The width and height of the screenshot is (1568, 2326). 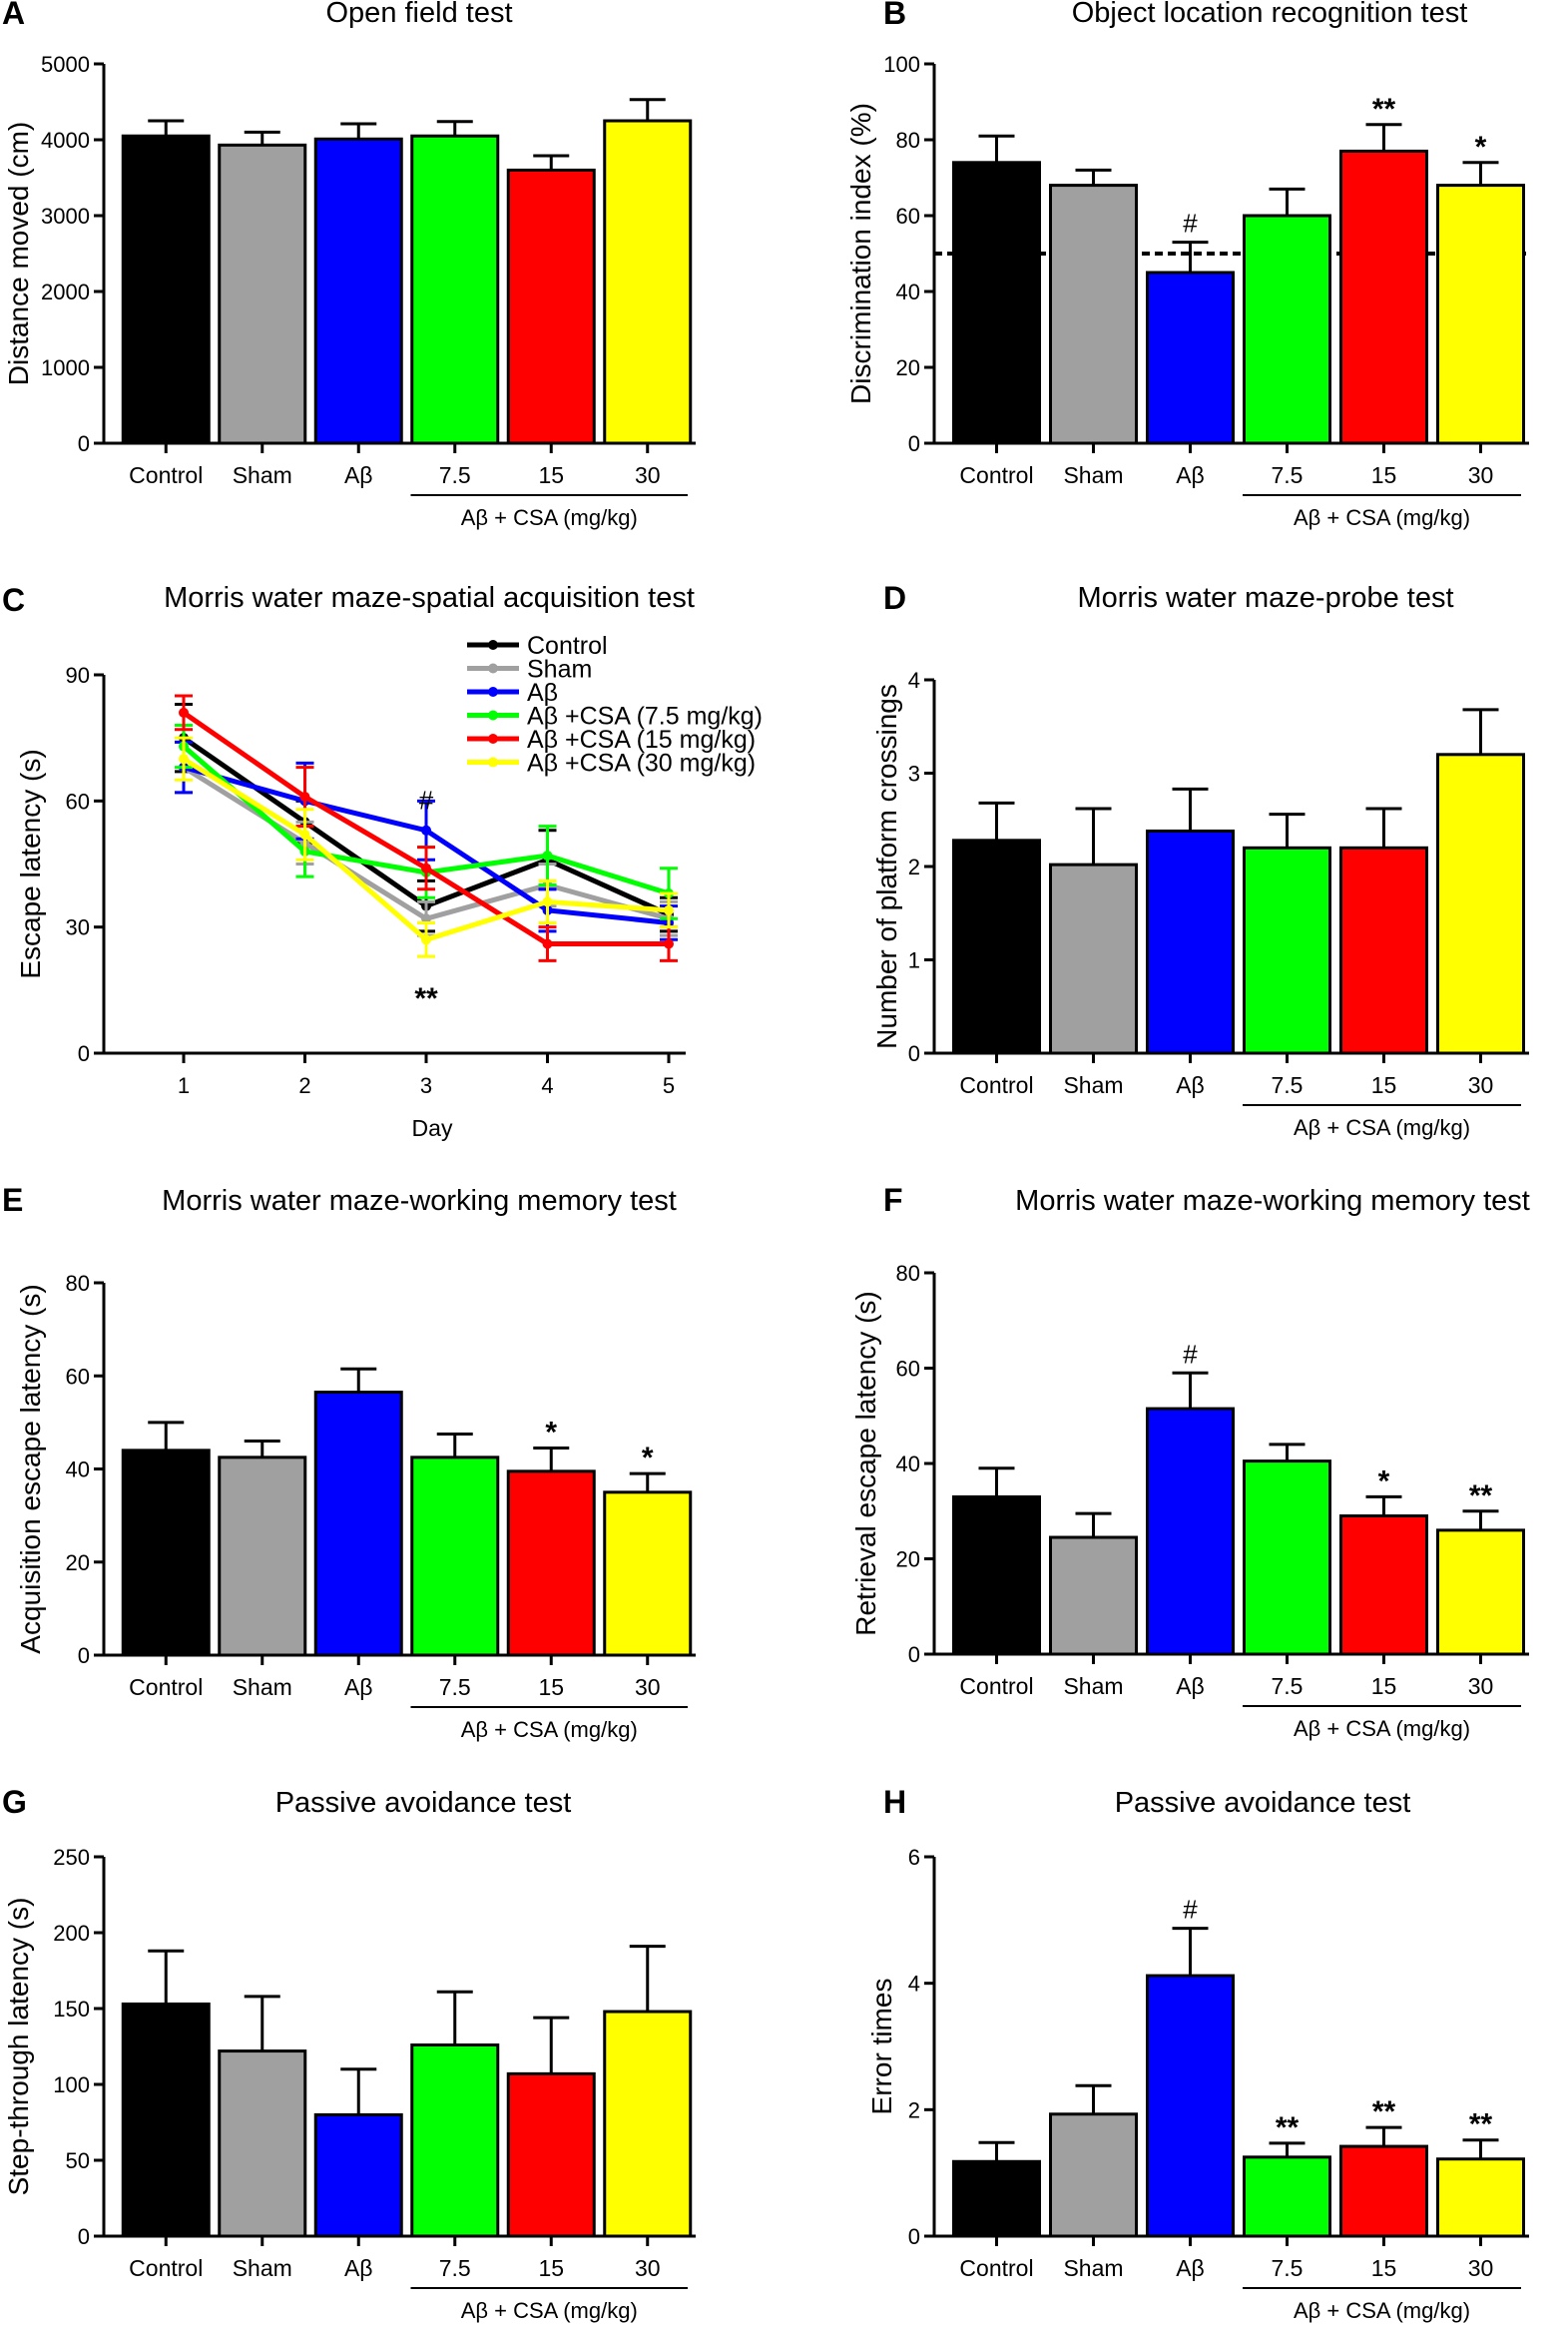 What do you see at coordinates (641, 764) in the screenshot?
I see `legend-label: Aβ +CSA (30 mg/kg)` at bounding box center [641, 764].